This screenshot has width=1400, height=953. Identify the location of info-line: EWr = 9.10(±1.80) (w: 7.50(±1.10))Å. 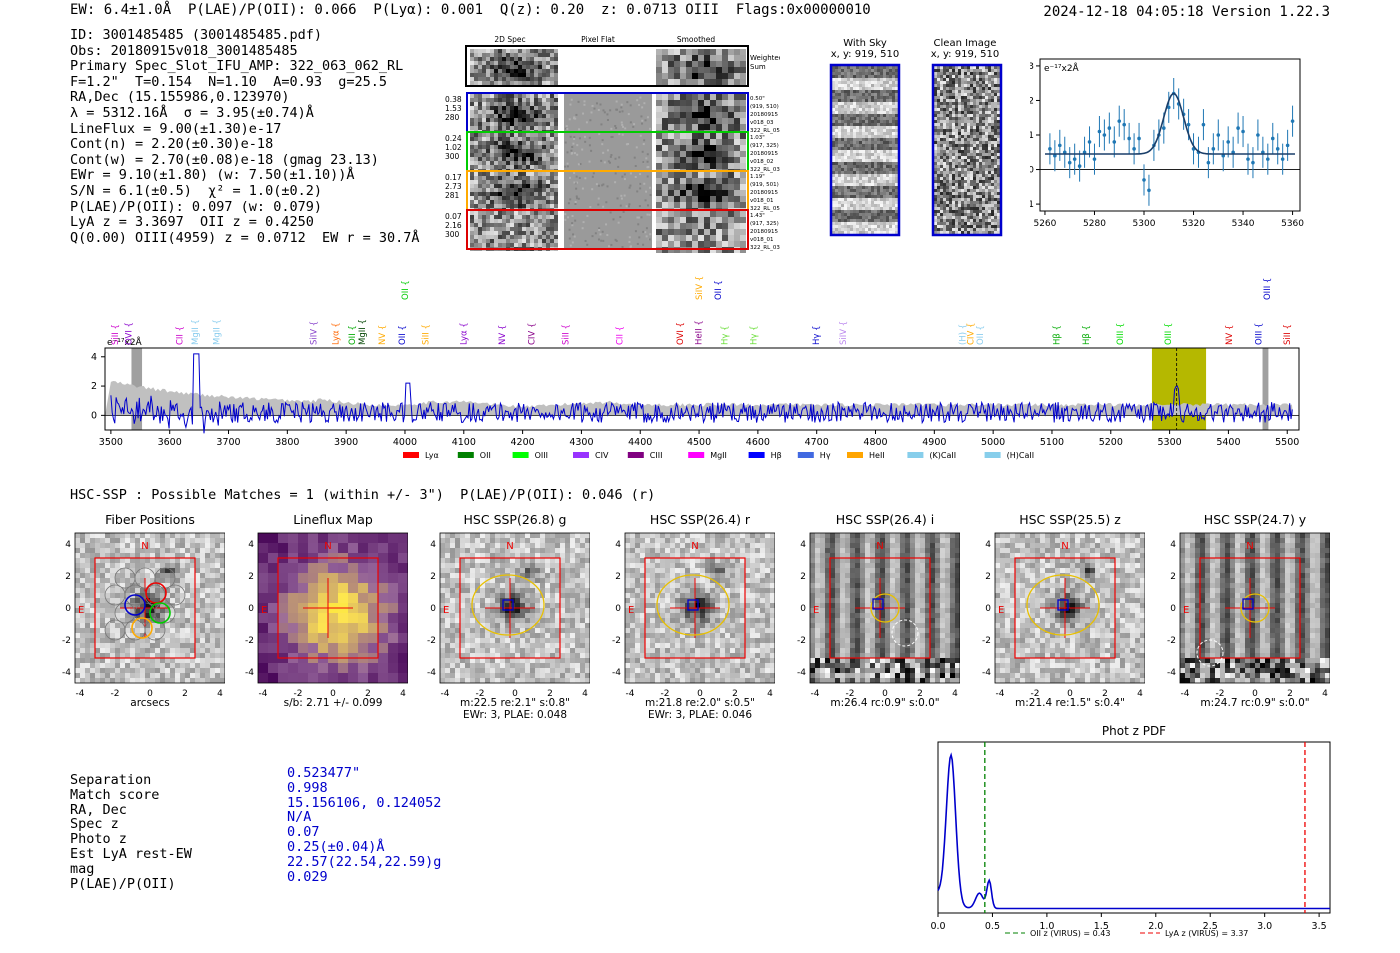
(212, 175).